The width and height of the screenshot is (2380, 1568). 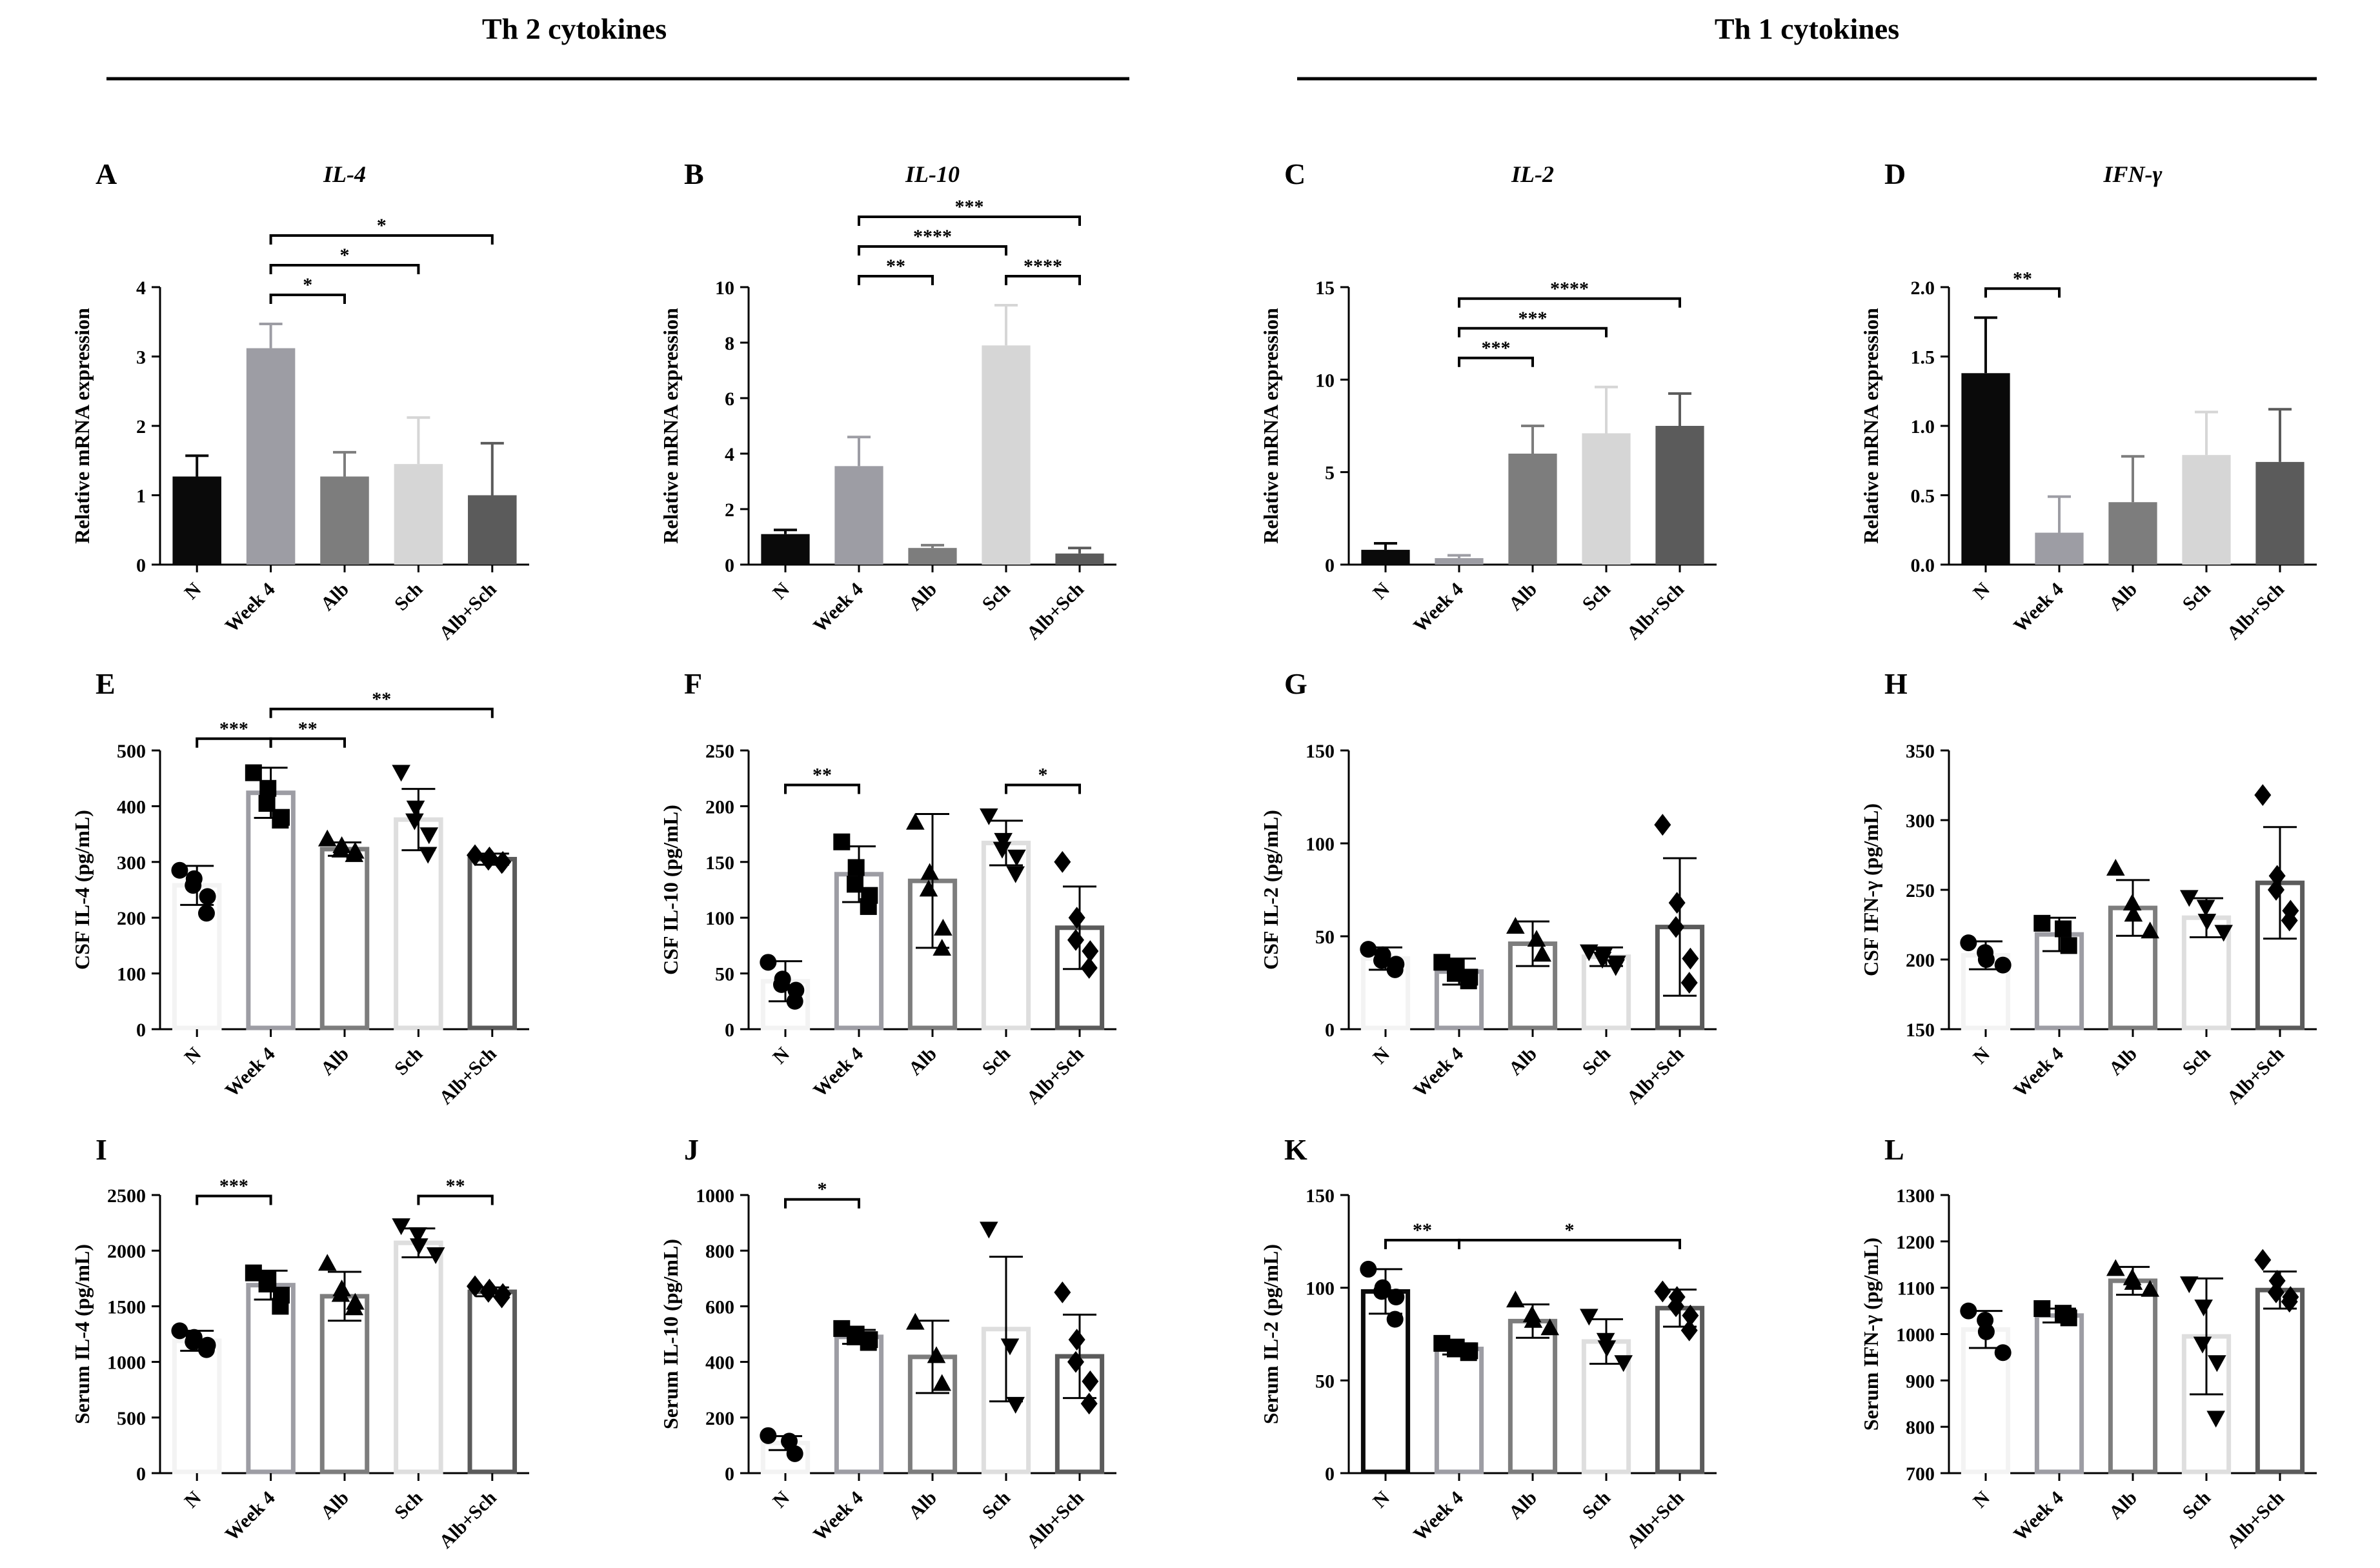 What do you see at coordinates (141, 288) in the screenshot?
I see `y-tick-label: 4` at bounding box center [141, 288].